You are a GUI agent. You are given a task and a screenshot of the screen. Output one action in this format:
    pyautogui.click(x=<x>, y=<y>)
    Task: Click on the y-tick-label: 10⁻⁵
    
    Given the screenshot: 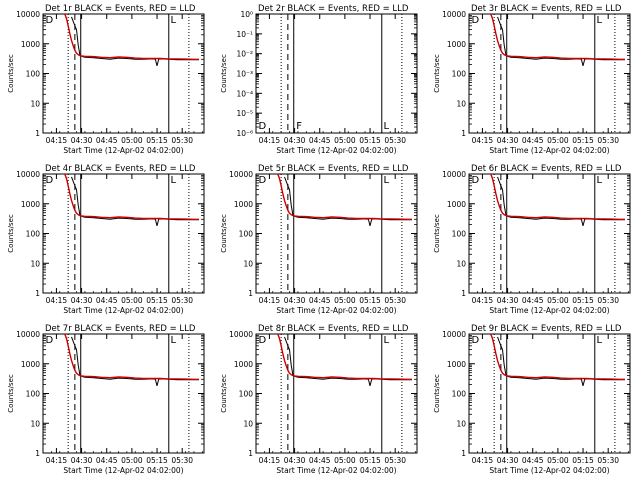 What is the action you would take?
    pyautogui.click(x=244, y=113)
    